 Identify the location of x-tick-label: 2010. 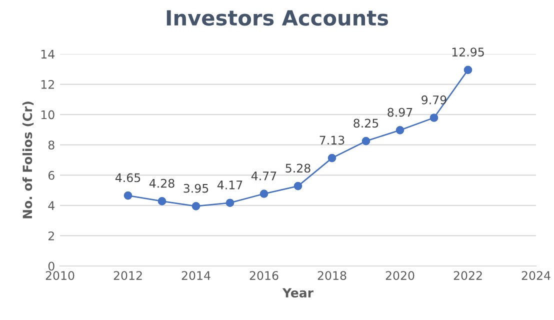
(60, 275).